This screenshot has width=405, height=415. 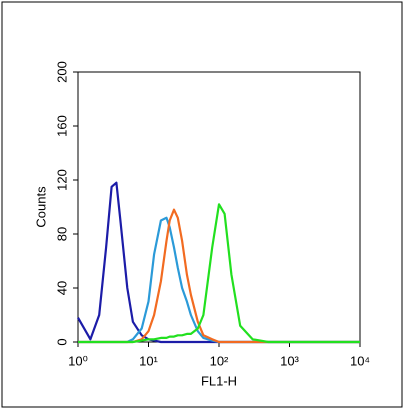 What do you see at coordinates (61, 72) in the screenshot?
I see `y-tick-label: 200` at bounding box center [61, 72].